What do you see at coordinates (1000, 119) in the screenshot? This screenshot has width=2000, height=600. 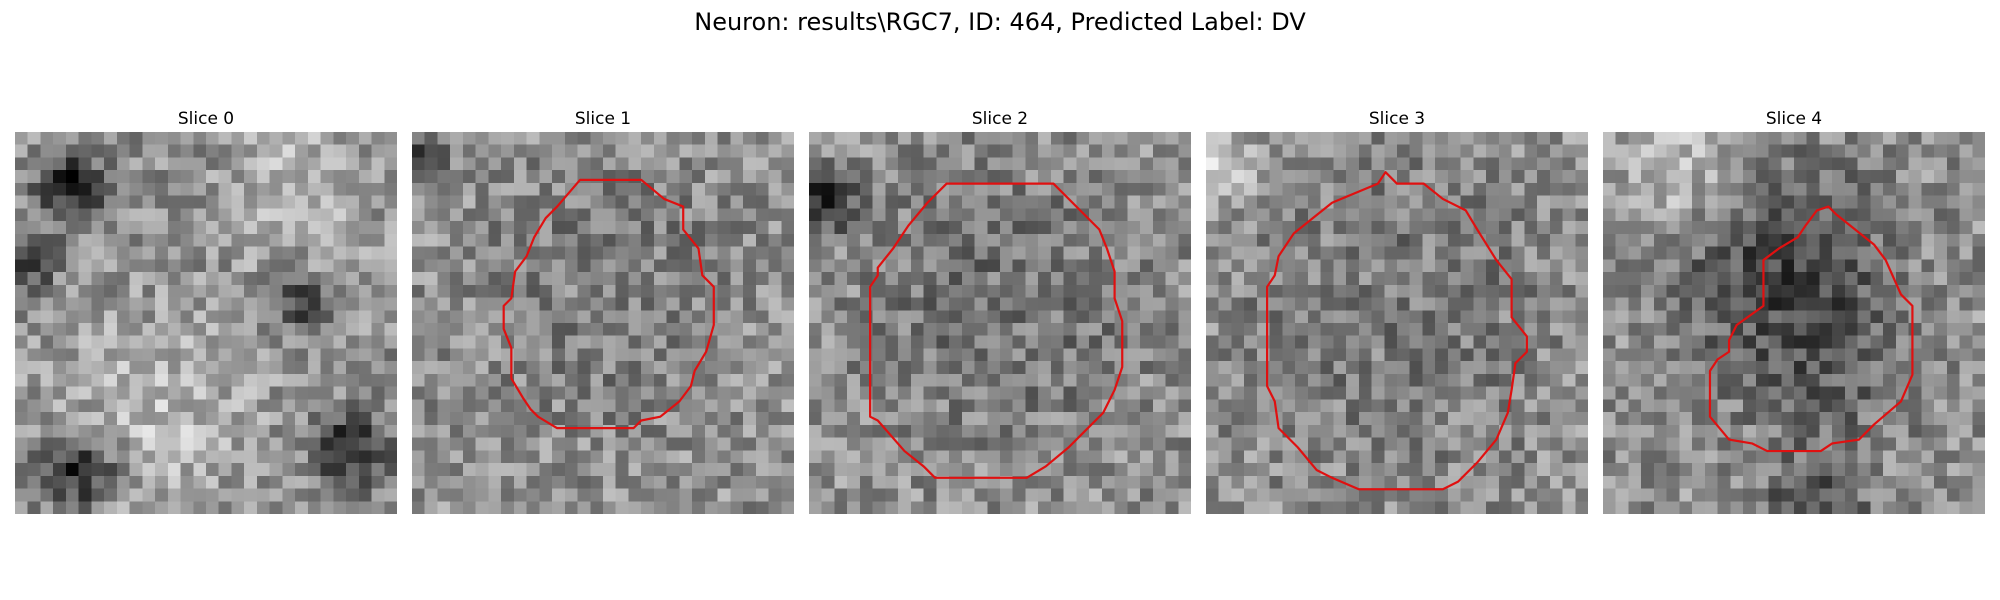 I see `slice-title: Slice 2` at bounding box center [1000, 119].